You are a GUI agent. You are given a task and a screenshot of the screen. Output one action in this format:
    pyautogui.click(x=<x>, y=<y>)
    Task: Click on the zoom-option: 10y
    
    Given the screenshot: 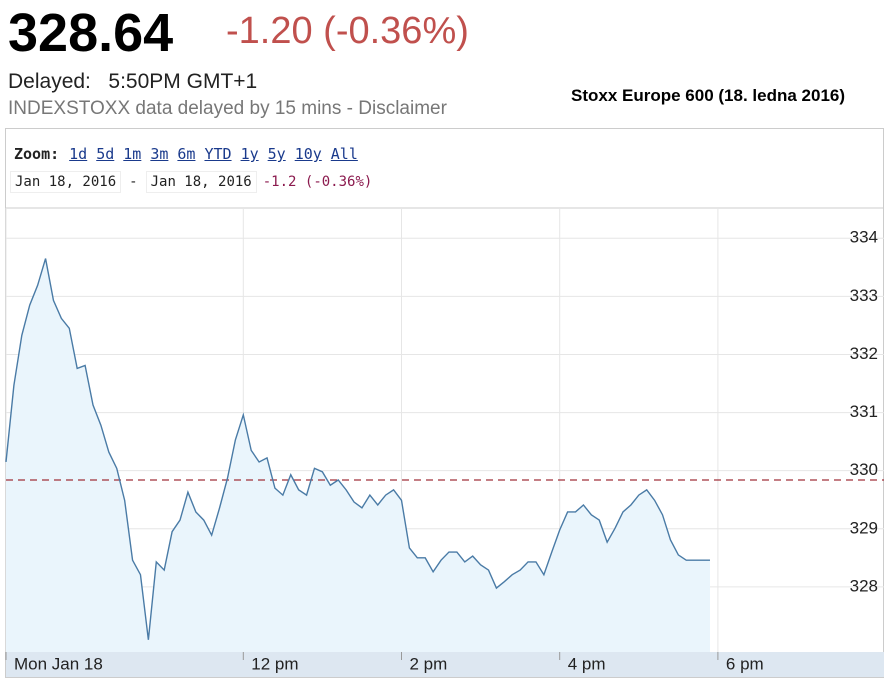 What is the action you would take?
    pyautogui.click(x=308, y=154)
    